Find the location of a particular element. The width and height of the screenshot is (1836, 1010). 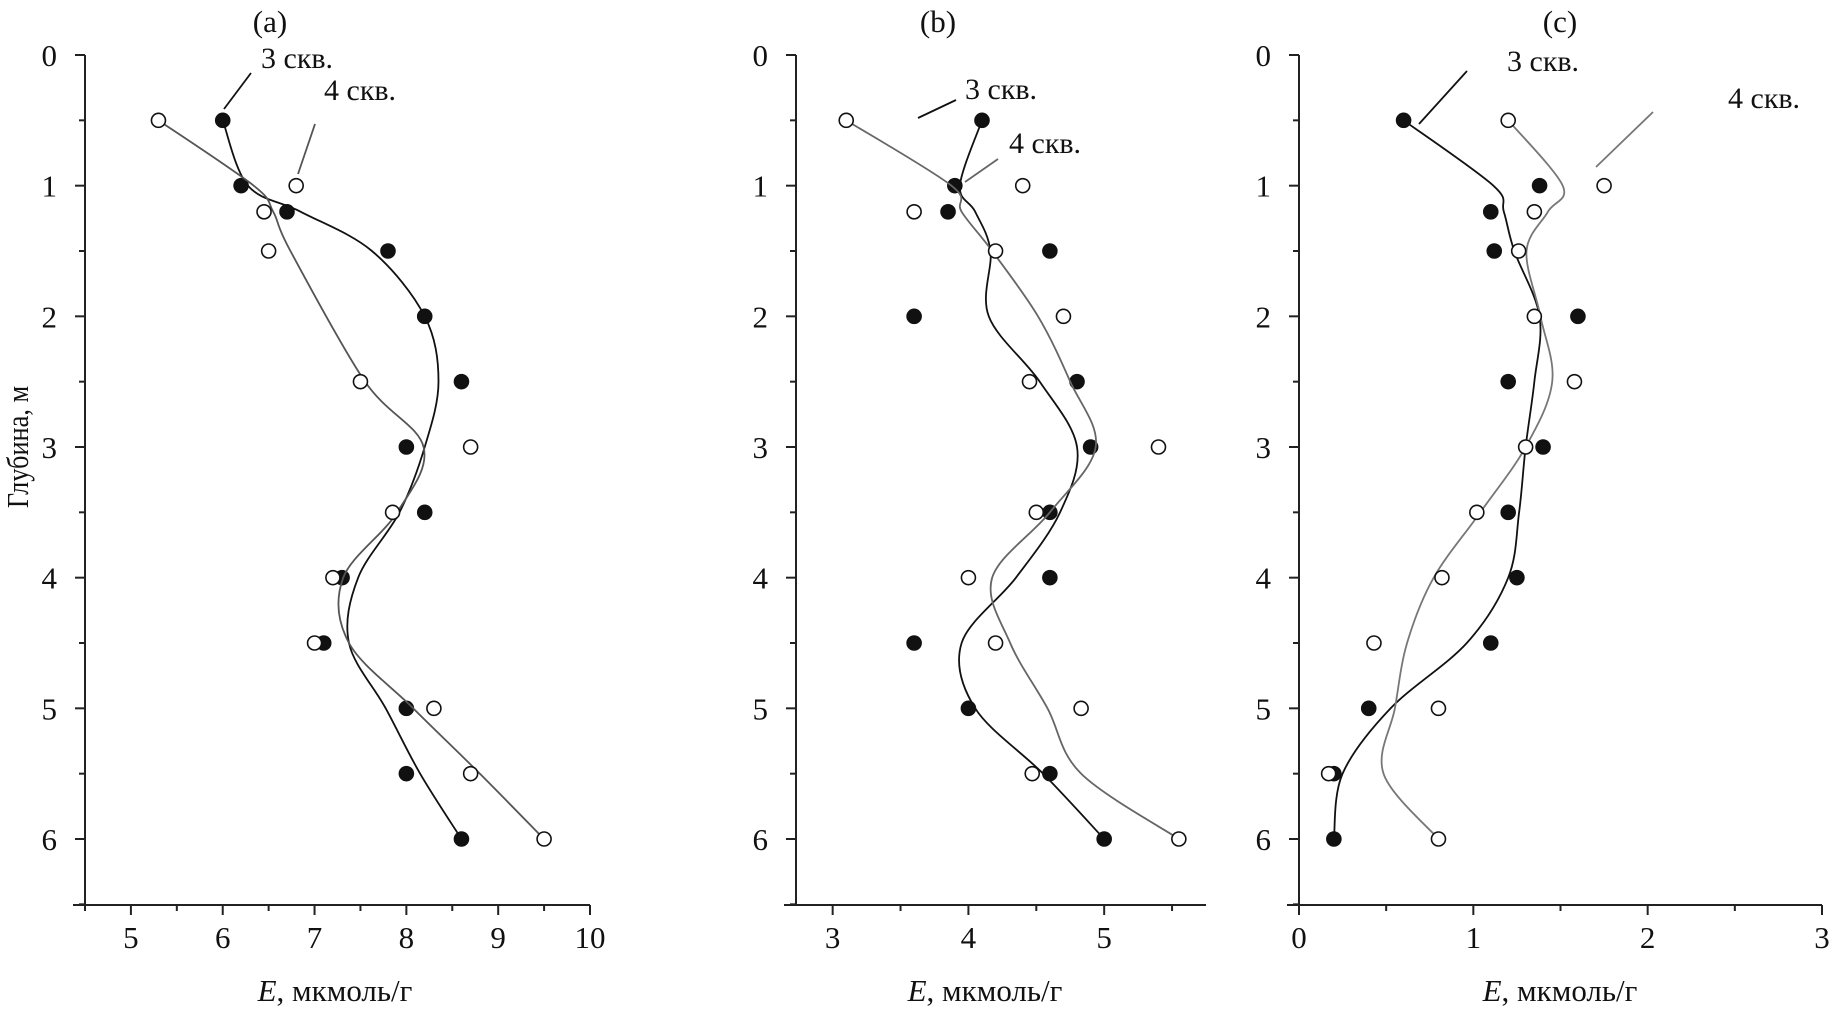

series-4-skv: 4 скв. is located at coordinates (1012, 479).